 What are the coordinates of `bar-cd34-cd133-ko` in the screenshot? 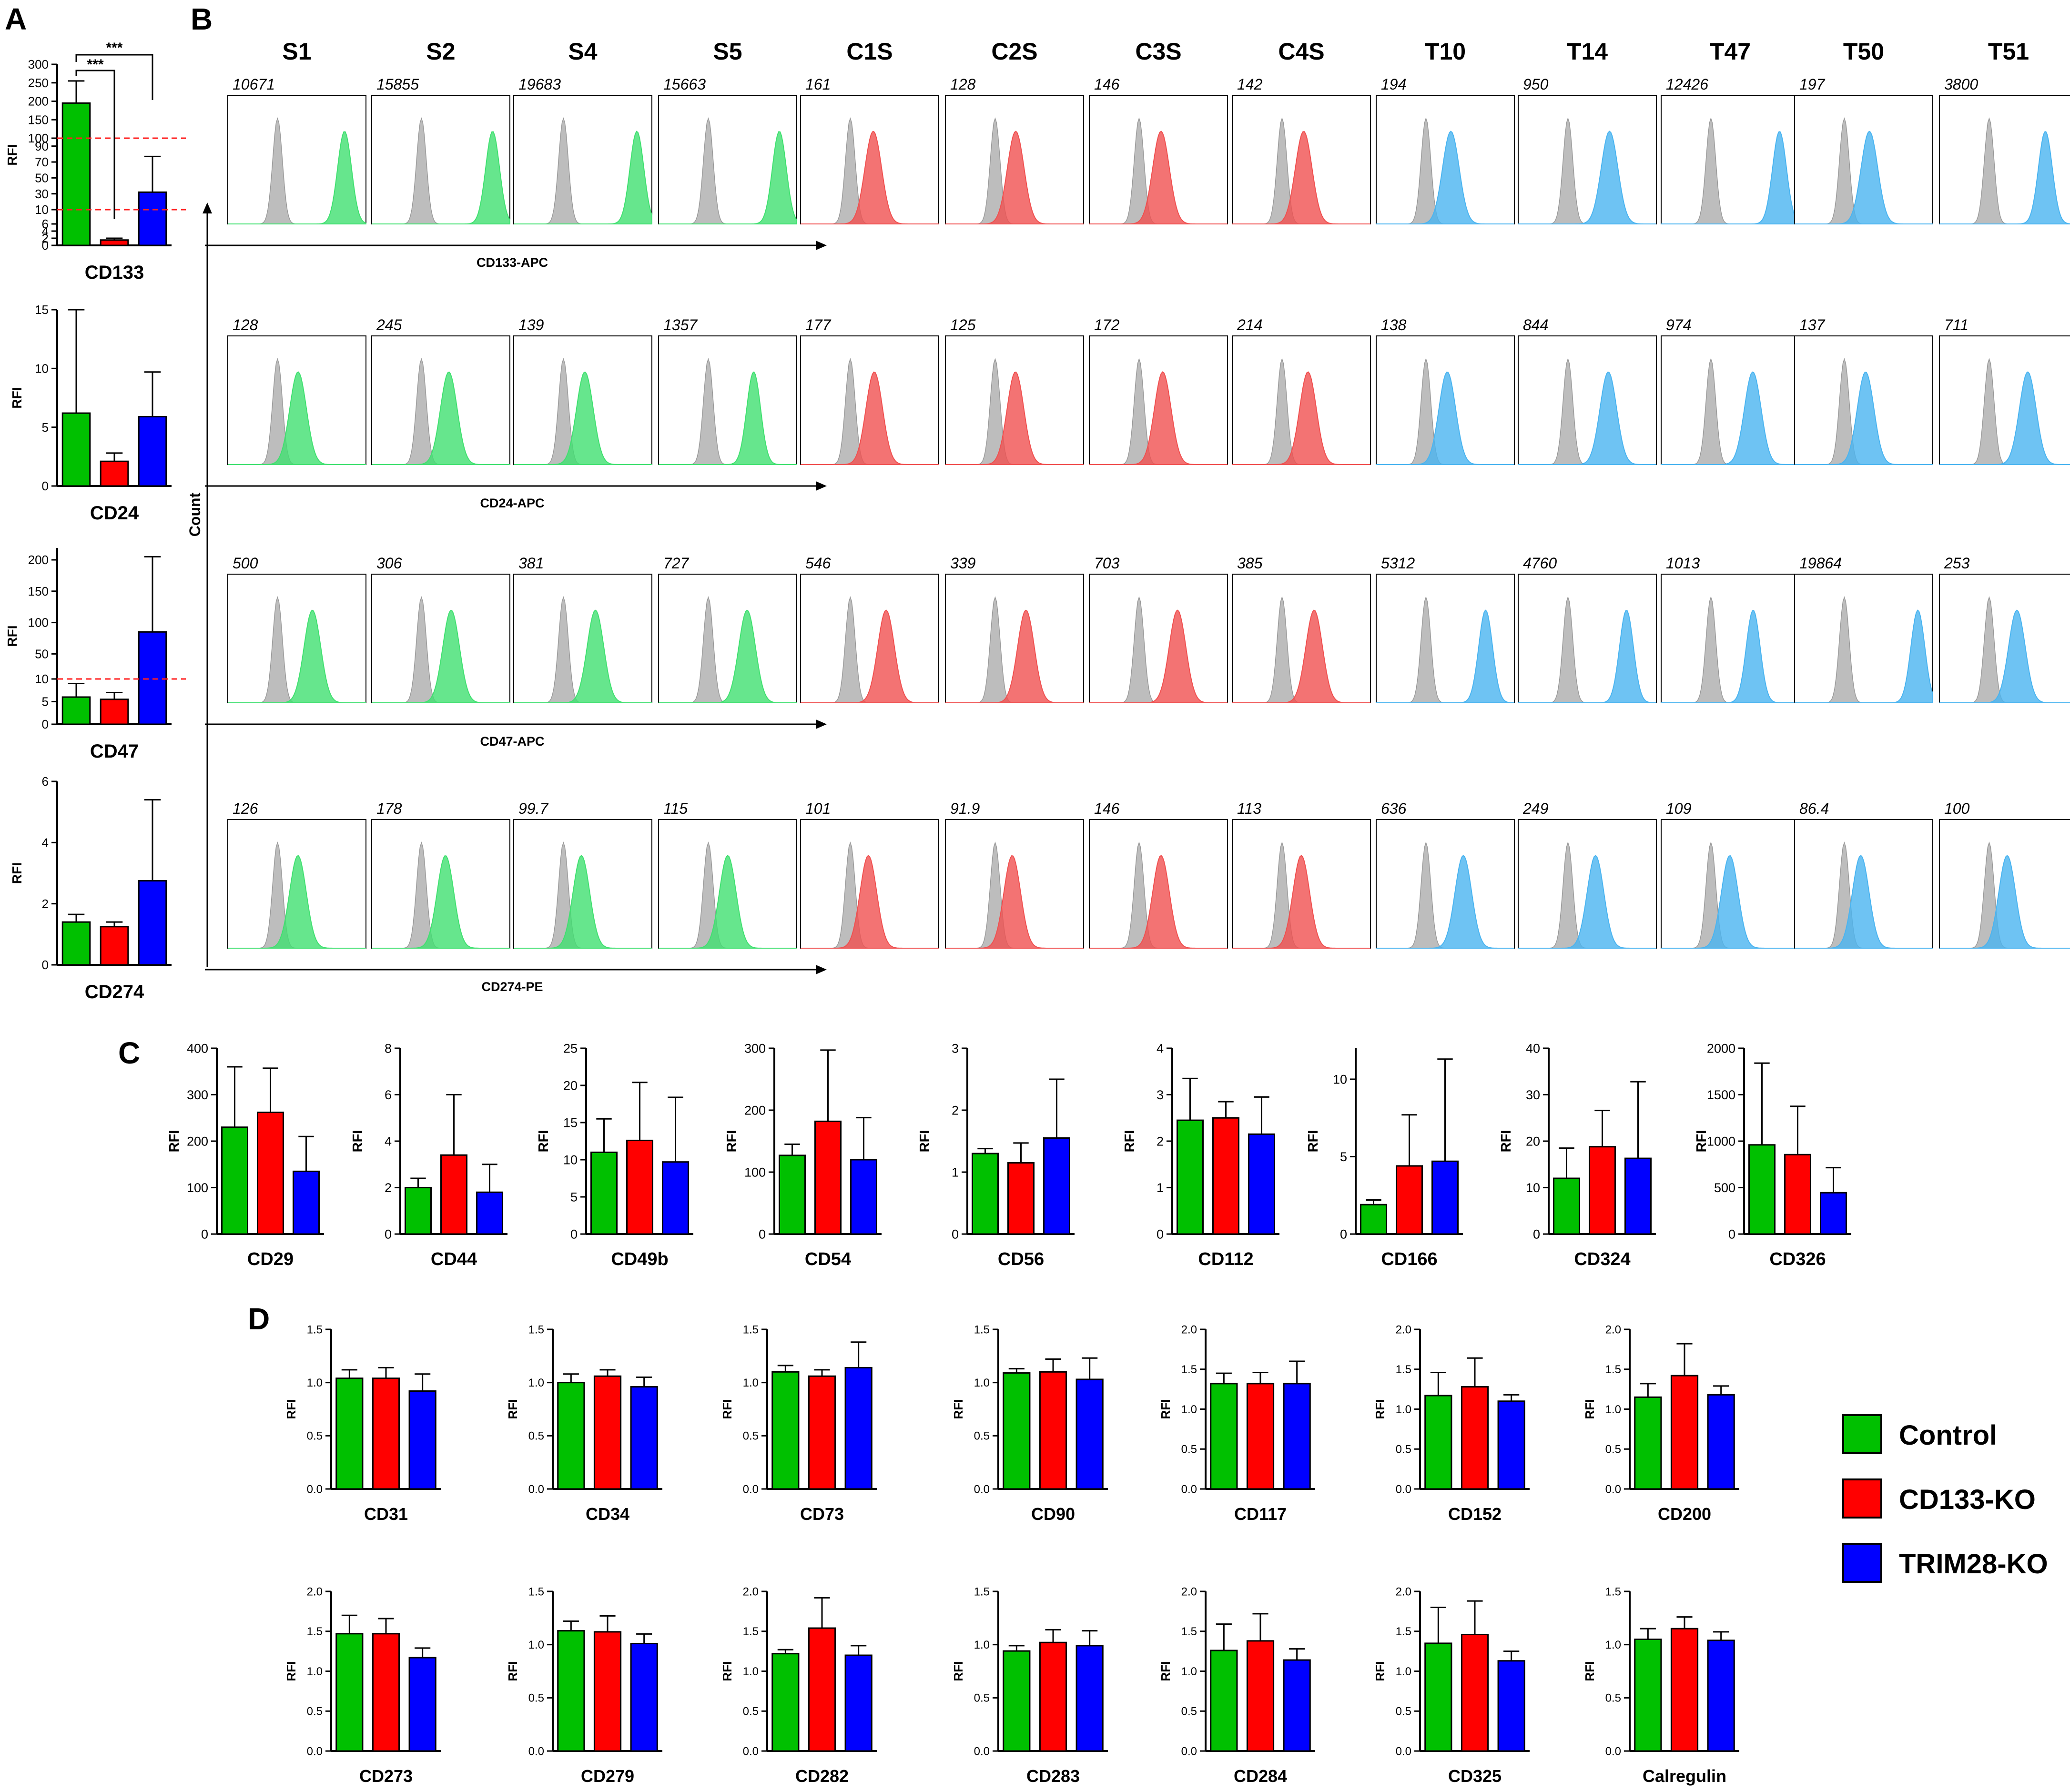 It's located at (607, 1433).